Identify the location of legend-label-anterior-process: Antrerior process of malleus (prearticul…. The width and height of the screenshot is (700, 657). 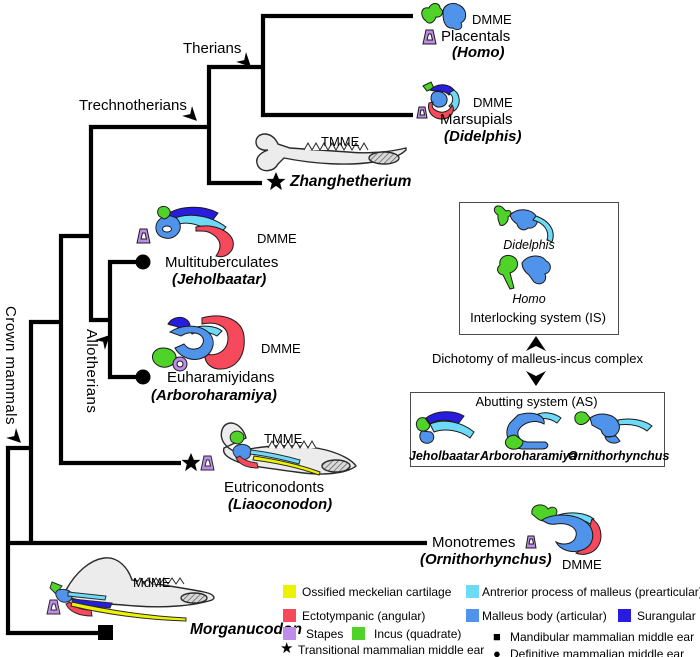
(591, 592).